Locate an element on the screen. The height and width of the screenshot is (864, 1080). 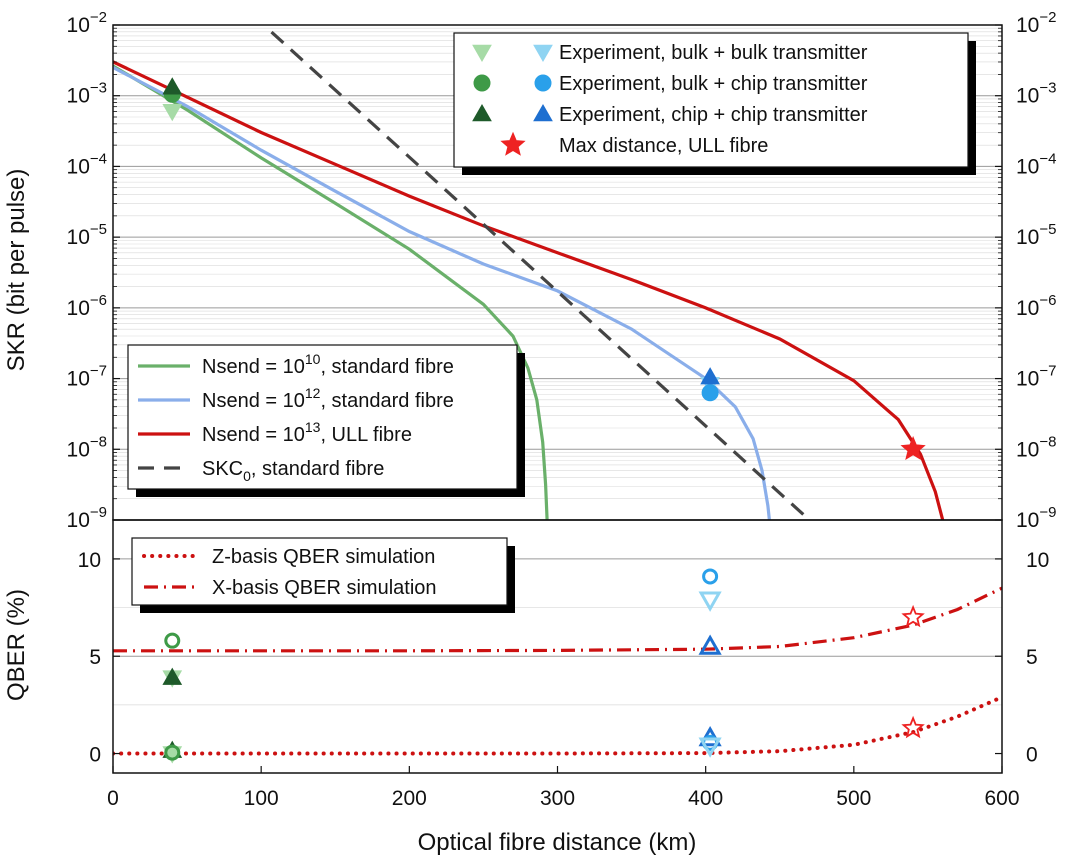
x-tick-label: 200 is located at coordinates (409, 798).